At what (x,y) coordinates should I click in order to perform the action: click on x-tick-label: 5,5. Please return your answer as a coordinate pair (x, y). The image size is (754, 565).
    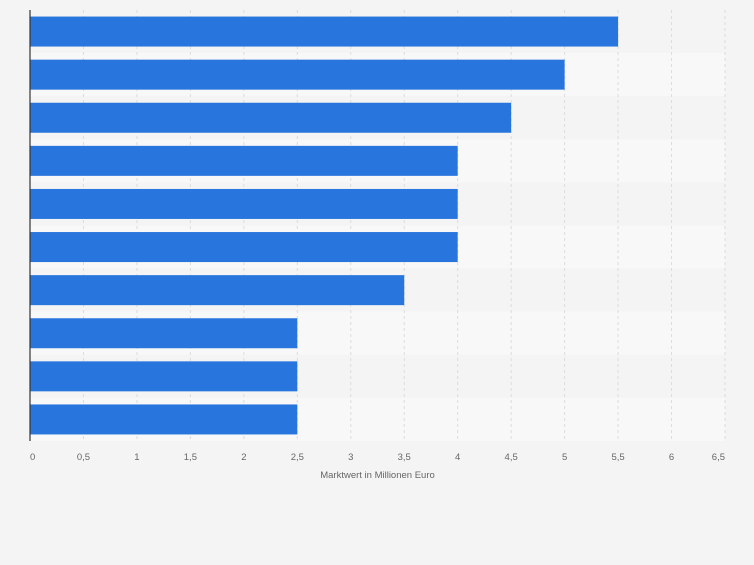
    Looking at the image, I should click on (617, 457).